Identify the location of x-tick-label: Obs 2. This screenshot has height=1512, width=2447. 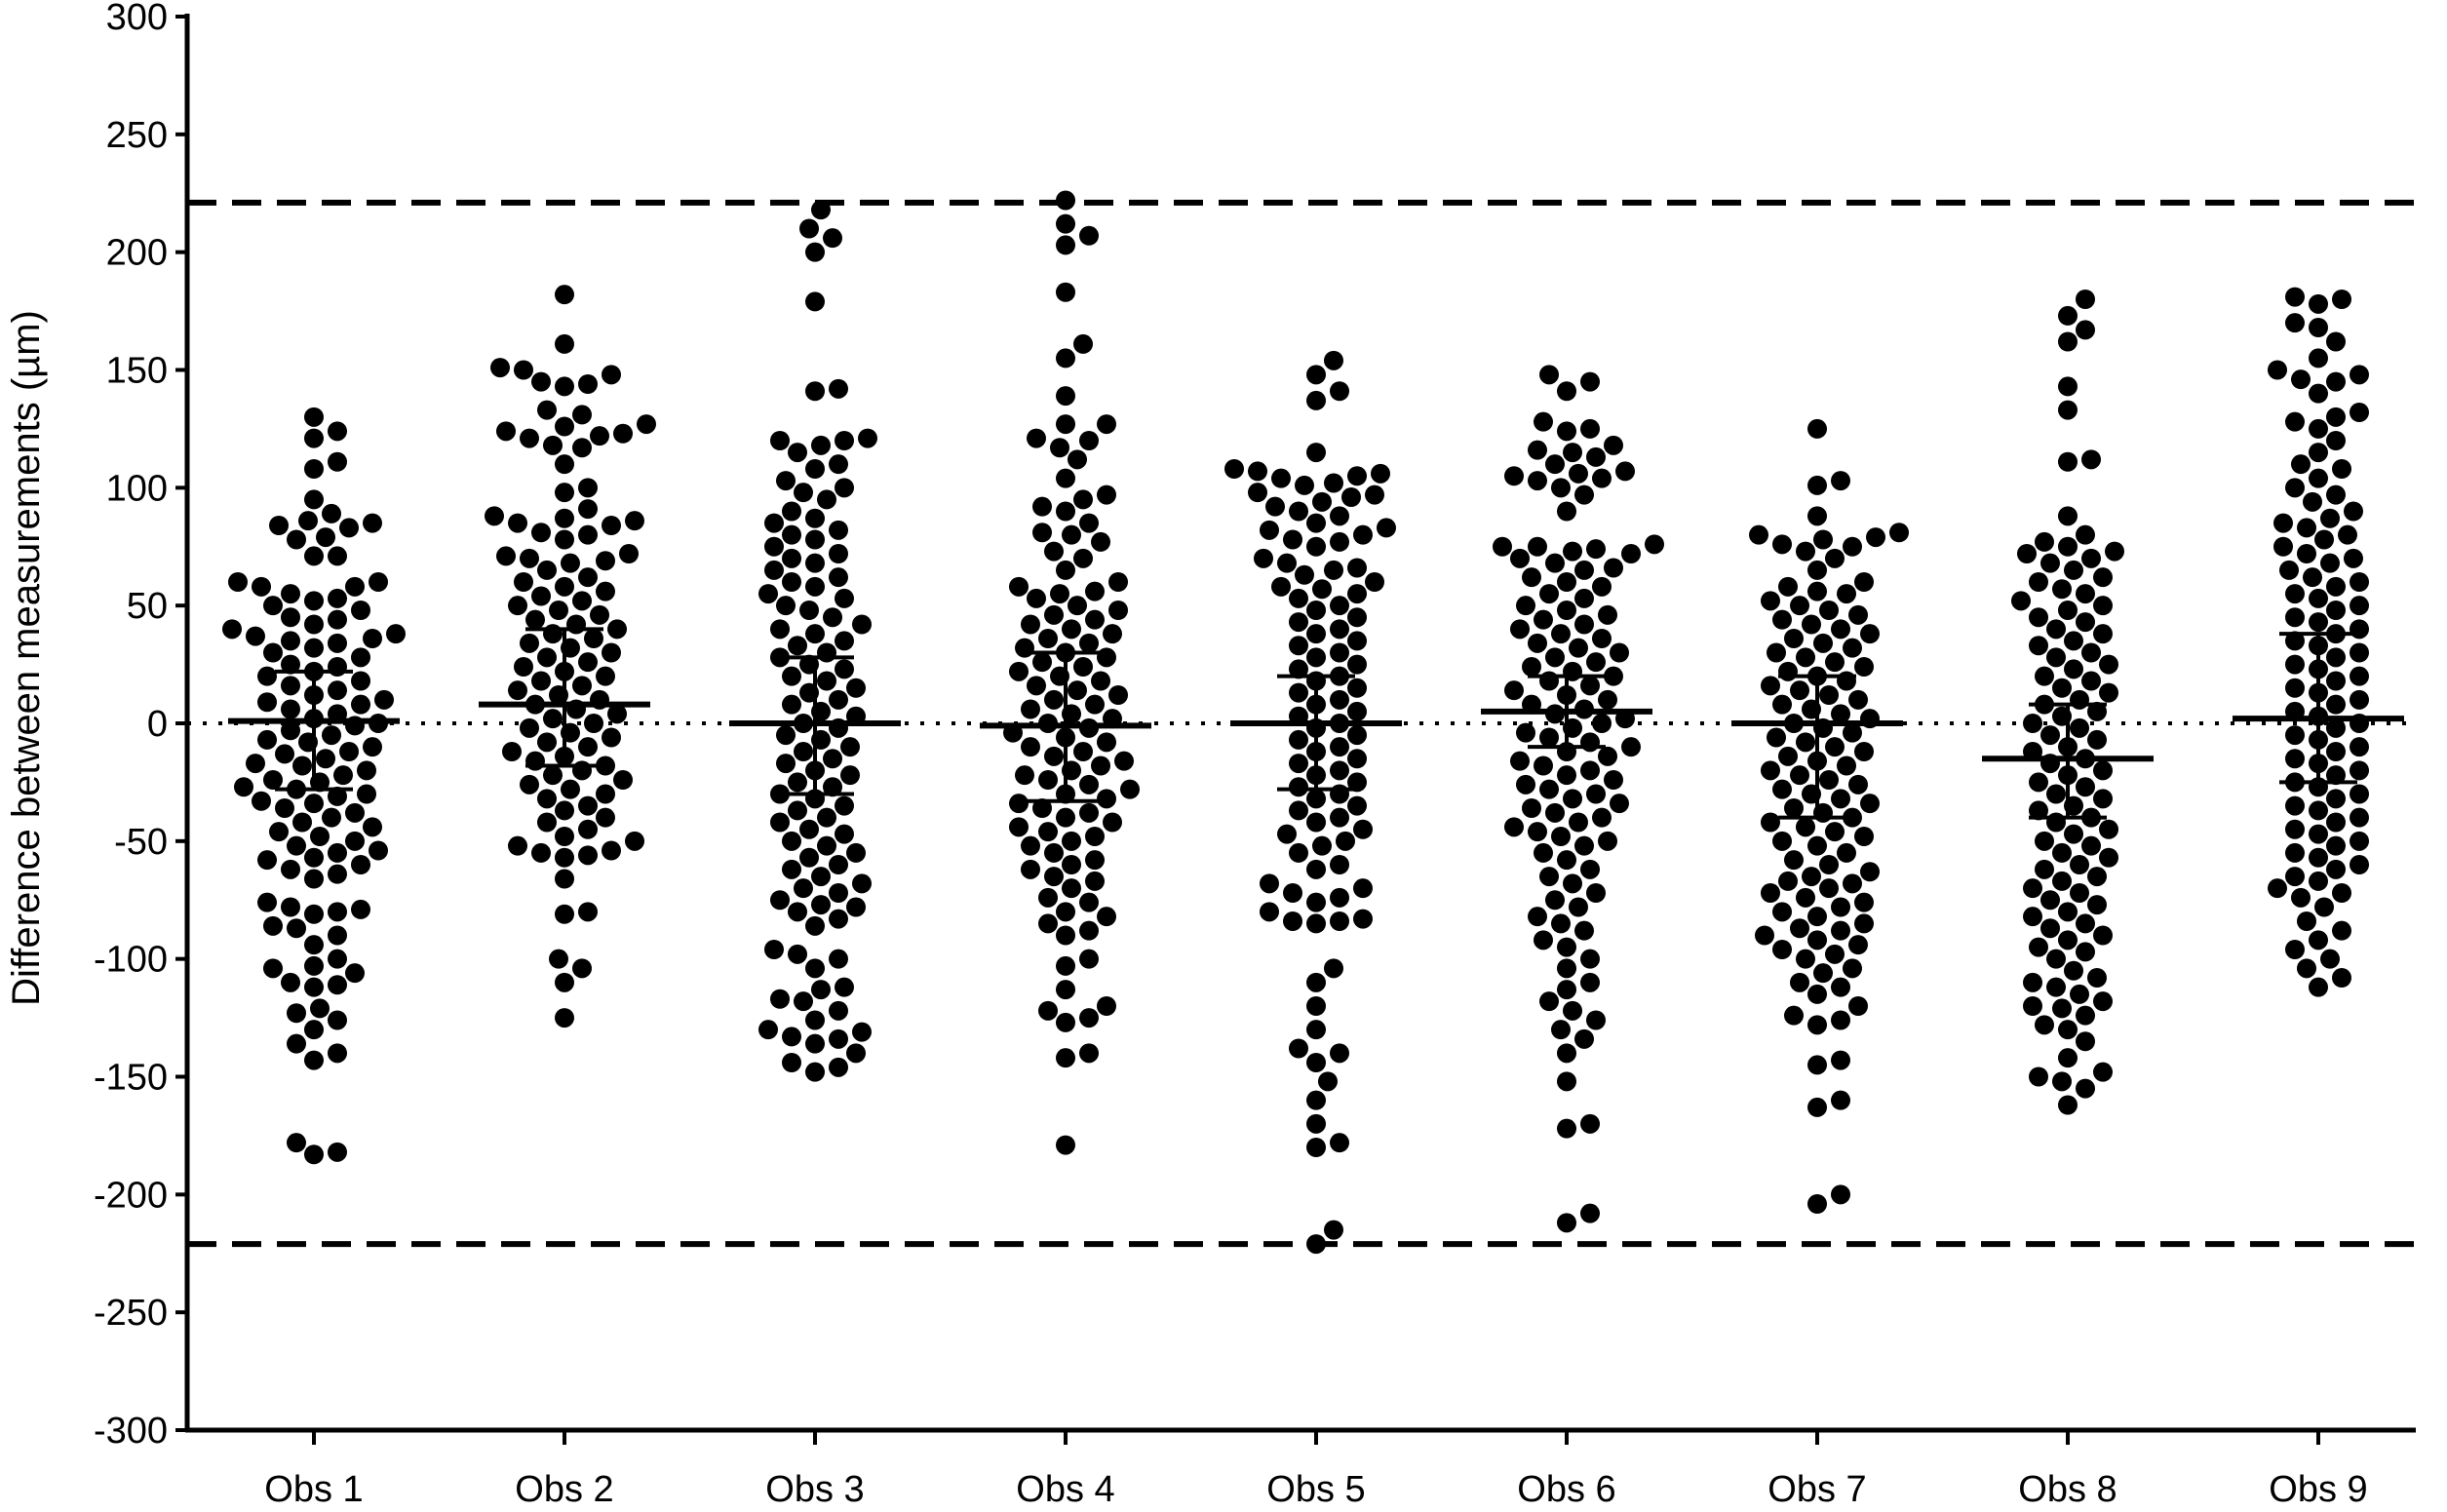
(564, 1489).